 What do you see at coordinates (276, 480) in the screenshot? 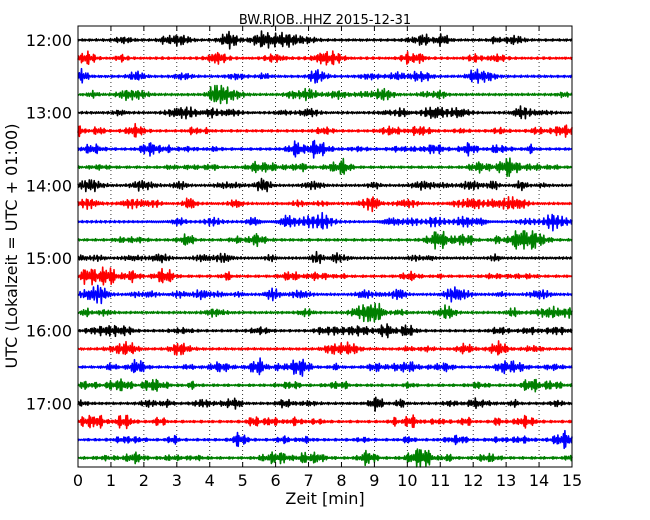
I see `x-tick-label-6: 6` at bounding box center [276, 480].